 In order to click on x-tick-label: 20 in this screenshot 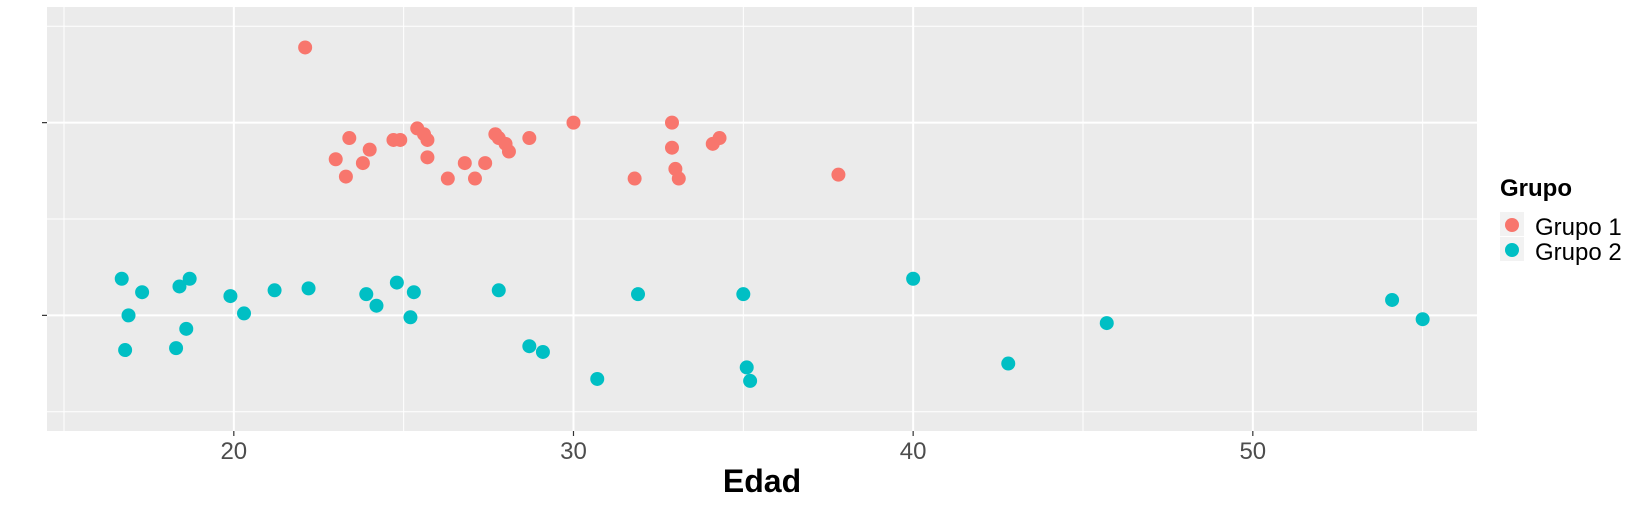, I will do `click(233, 451)`.